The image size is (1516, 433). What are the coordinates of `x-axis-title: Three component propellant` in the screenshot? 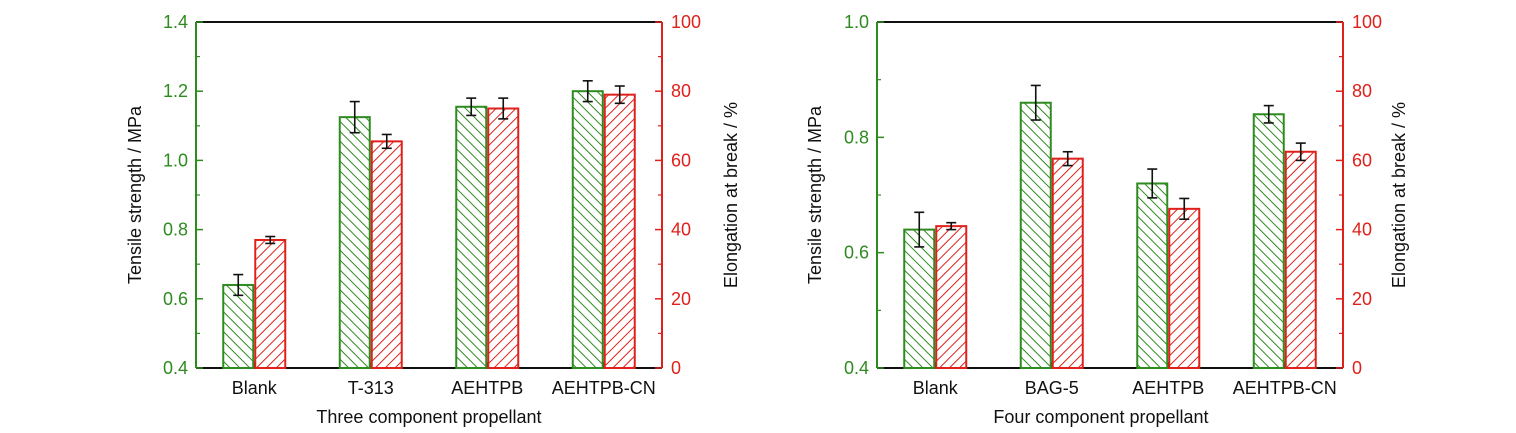 It's located at (428, 417).